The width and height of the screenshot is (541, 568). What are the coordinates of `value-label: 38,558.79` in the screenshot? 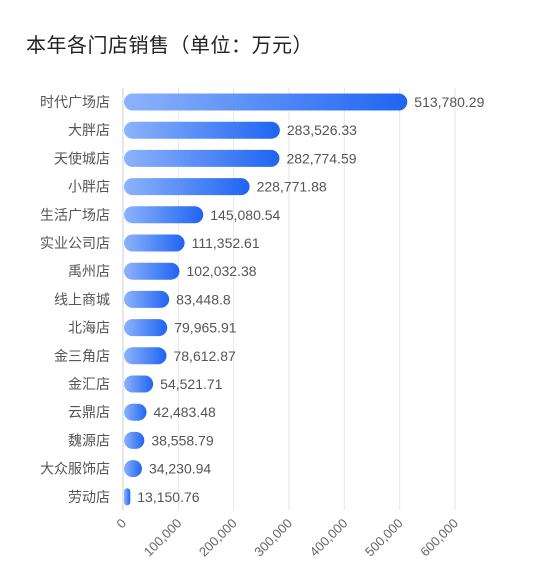 It's located at (182, 440).